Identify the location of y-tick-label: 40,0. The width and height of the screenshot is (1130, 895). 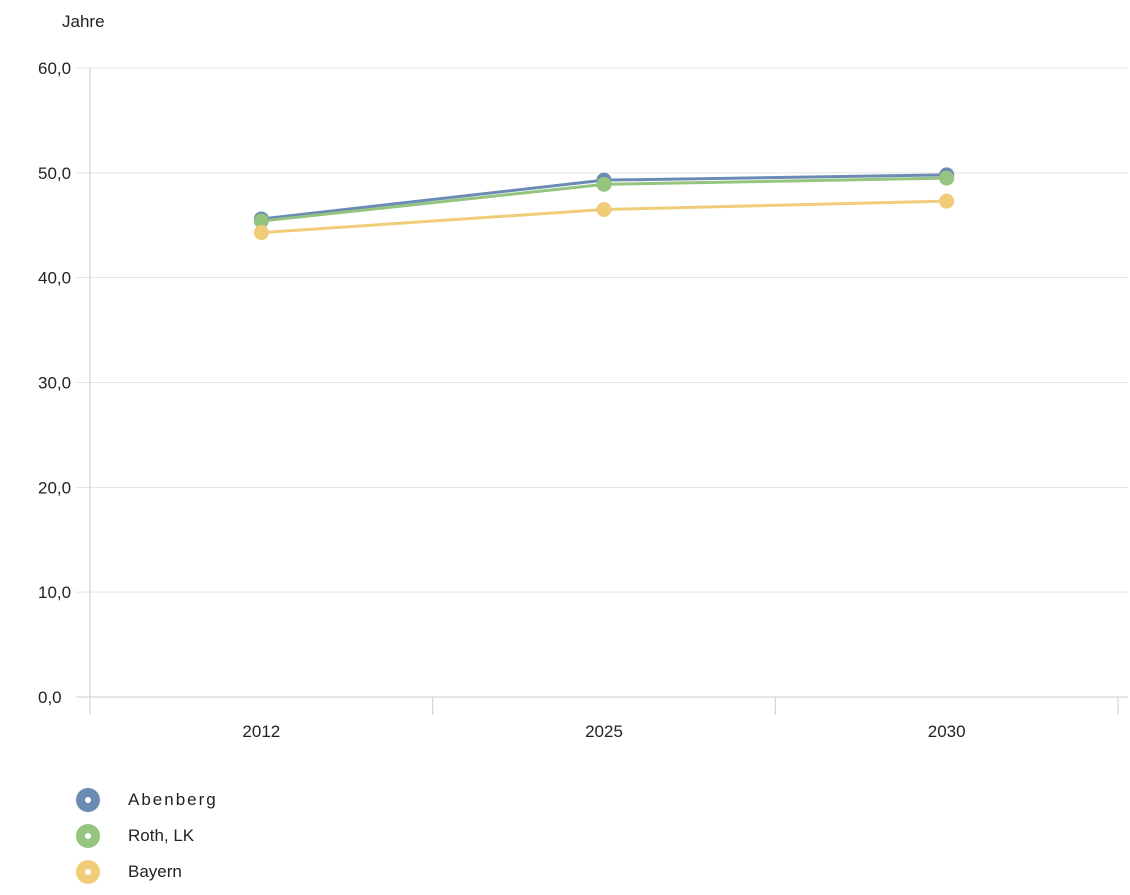
(54, 278).